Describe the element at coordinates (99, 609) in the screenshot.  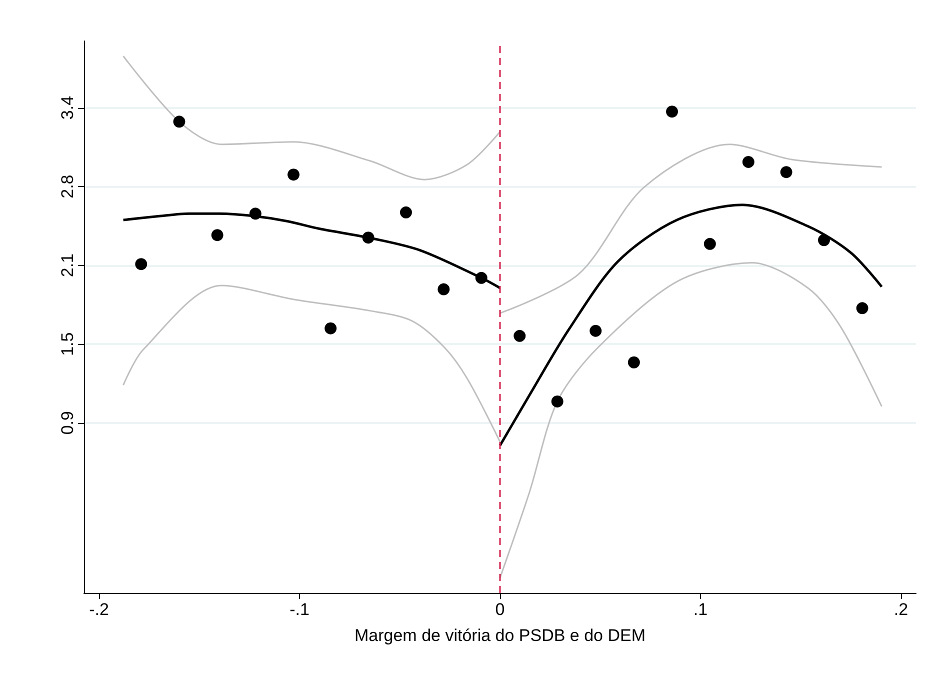
I see `x-tick-label: -.2` at that location.